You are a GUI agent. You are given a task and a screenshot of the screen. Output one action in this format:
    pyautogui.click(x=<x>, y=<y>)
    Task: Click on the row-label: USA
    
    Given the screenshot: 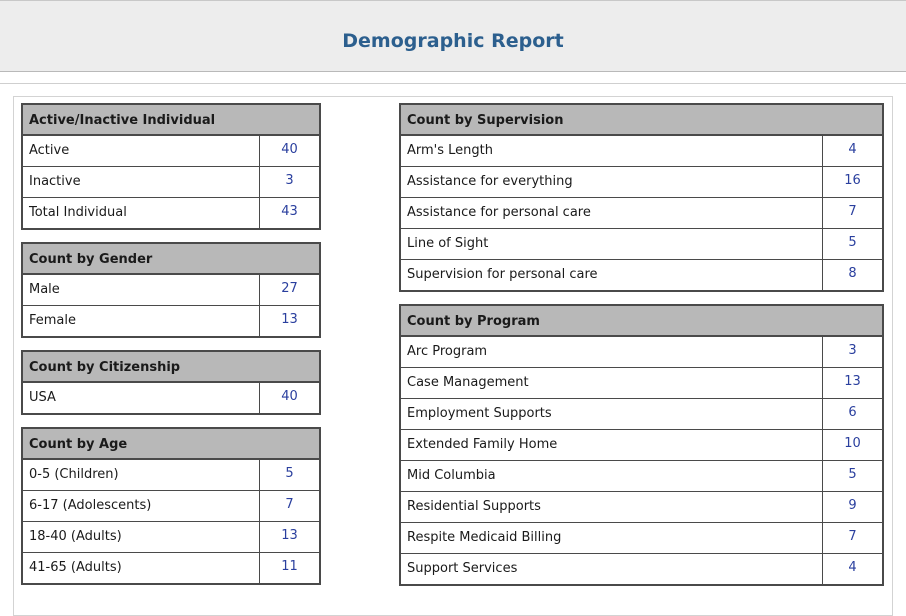 What is the action you would take?
    pyautogui.click(x=141, y=398)
    